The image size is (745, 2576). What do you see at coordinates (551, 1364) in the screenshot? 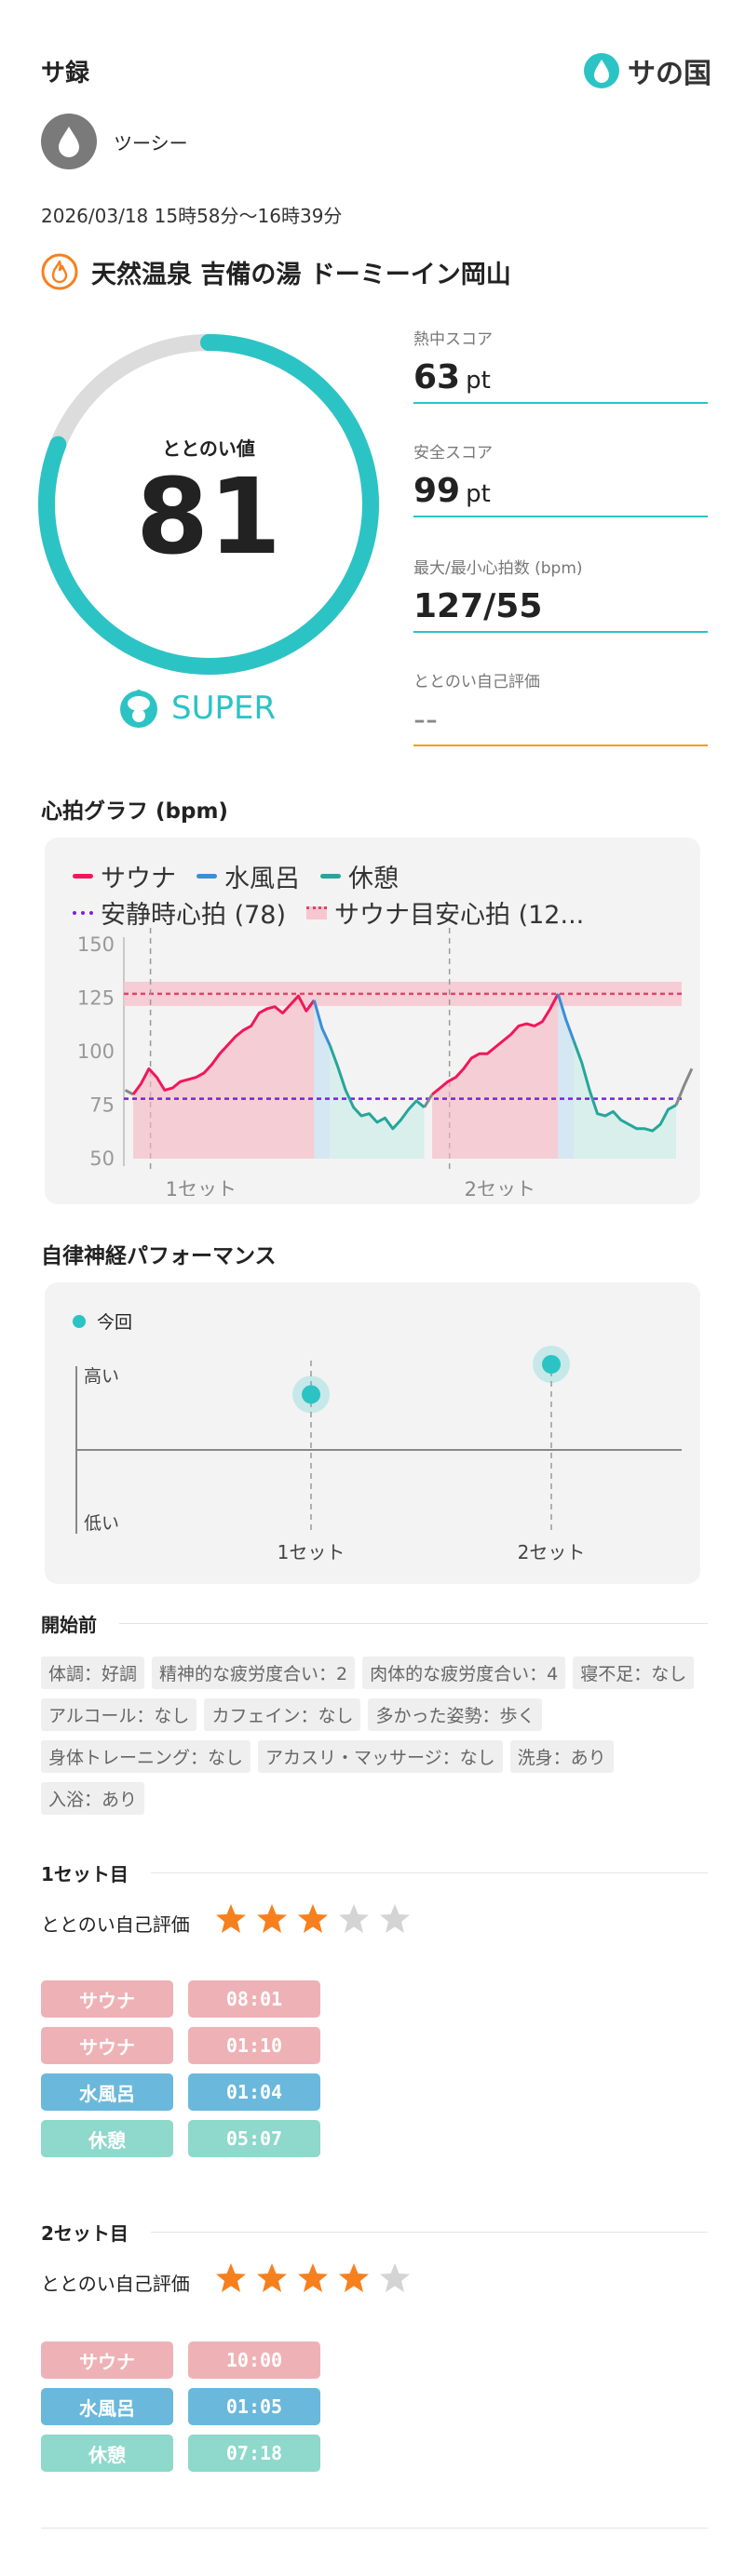
I see `ans-point` at bounding box center [551, 1364].